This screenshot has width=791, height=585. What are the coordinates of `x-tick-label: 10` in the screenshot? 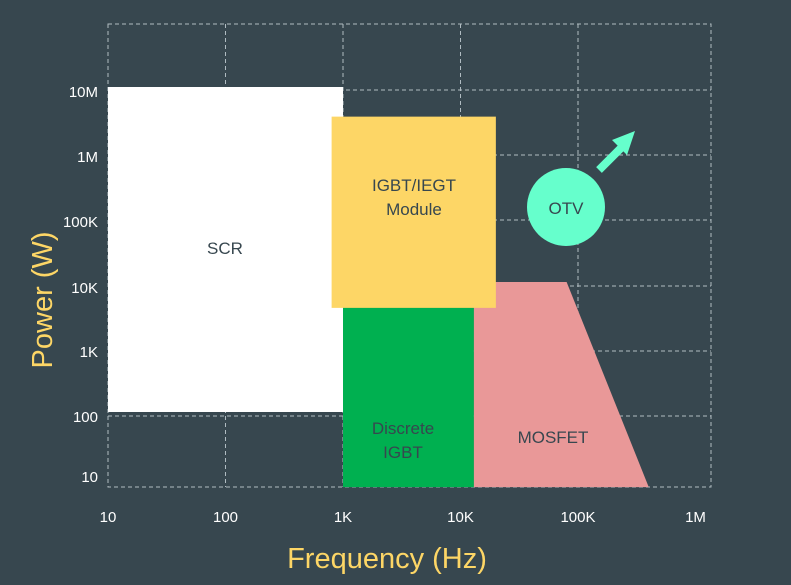 It's located at (108, 517).